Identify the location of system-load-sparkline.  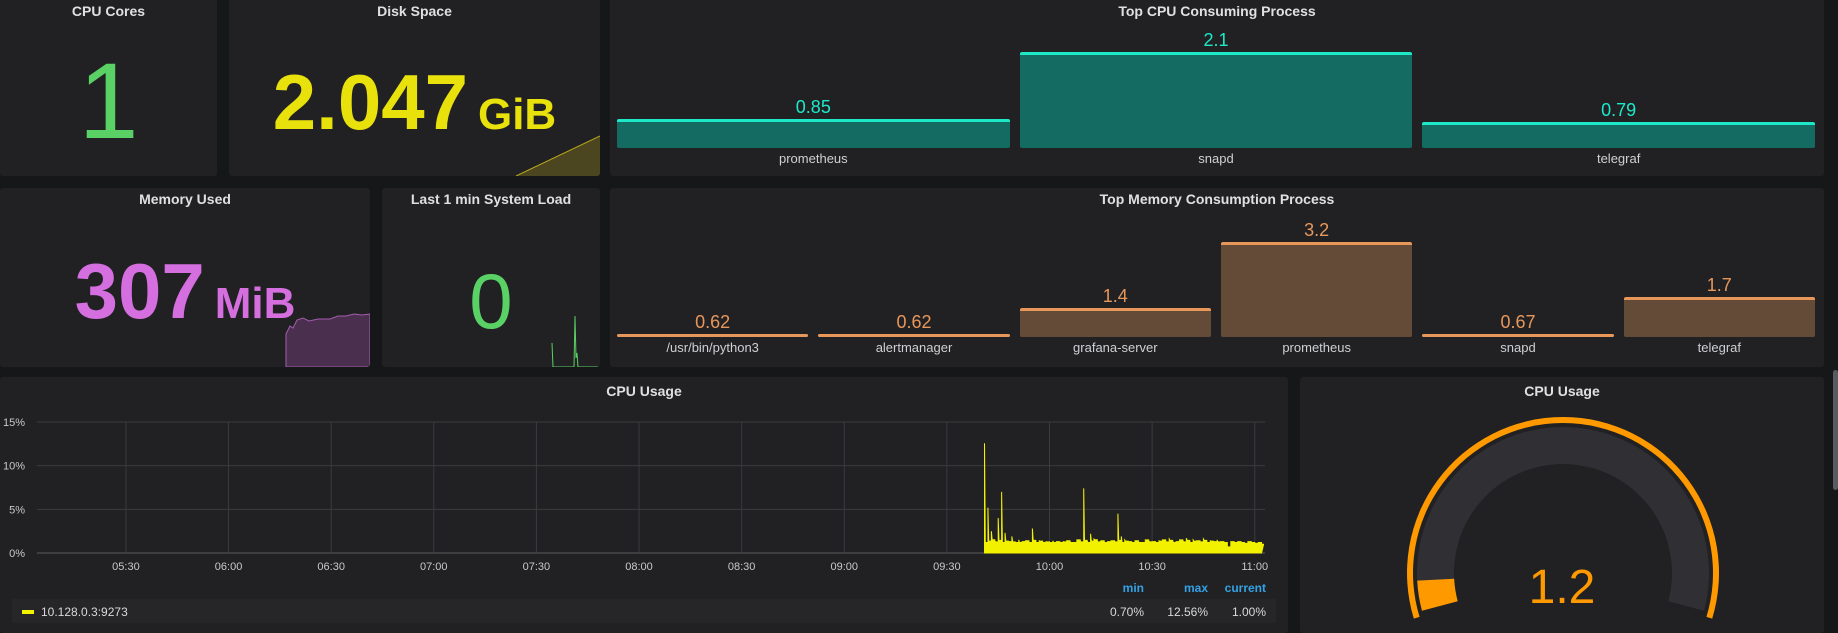
(575, 341).